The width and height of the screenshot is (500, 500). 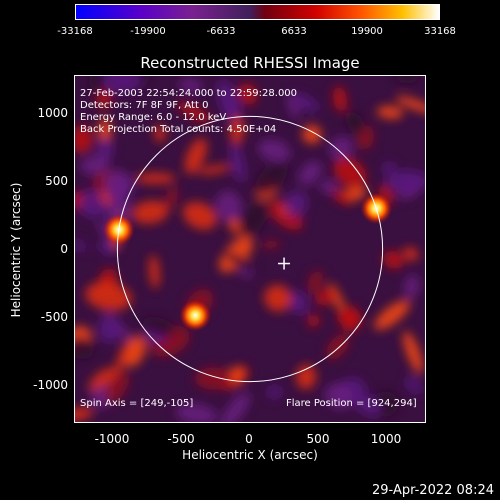 I want to click on x-tick: -500, so click(x=181, y=439).